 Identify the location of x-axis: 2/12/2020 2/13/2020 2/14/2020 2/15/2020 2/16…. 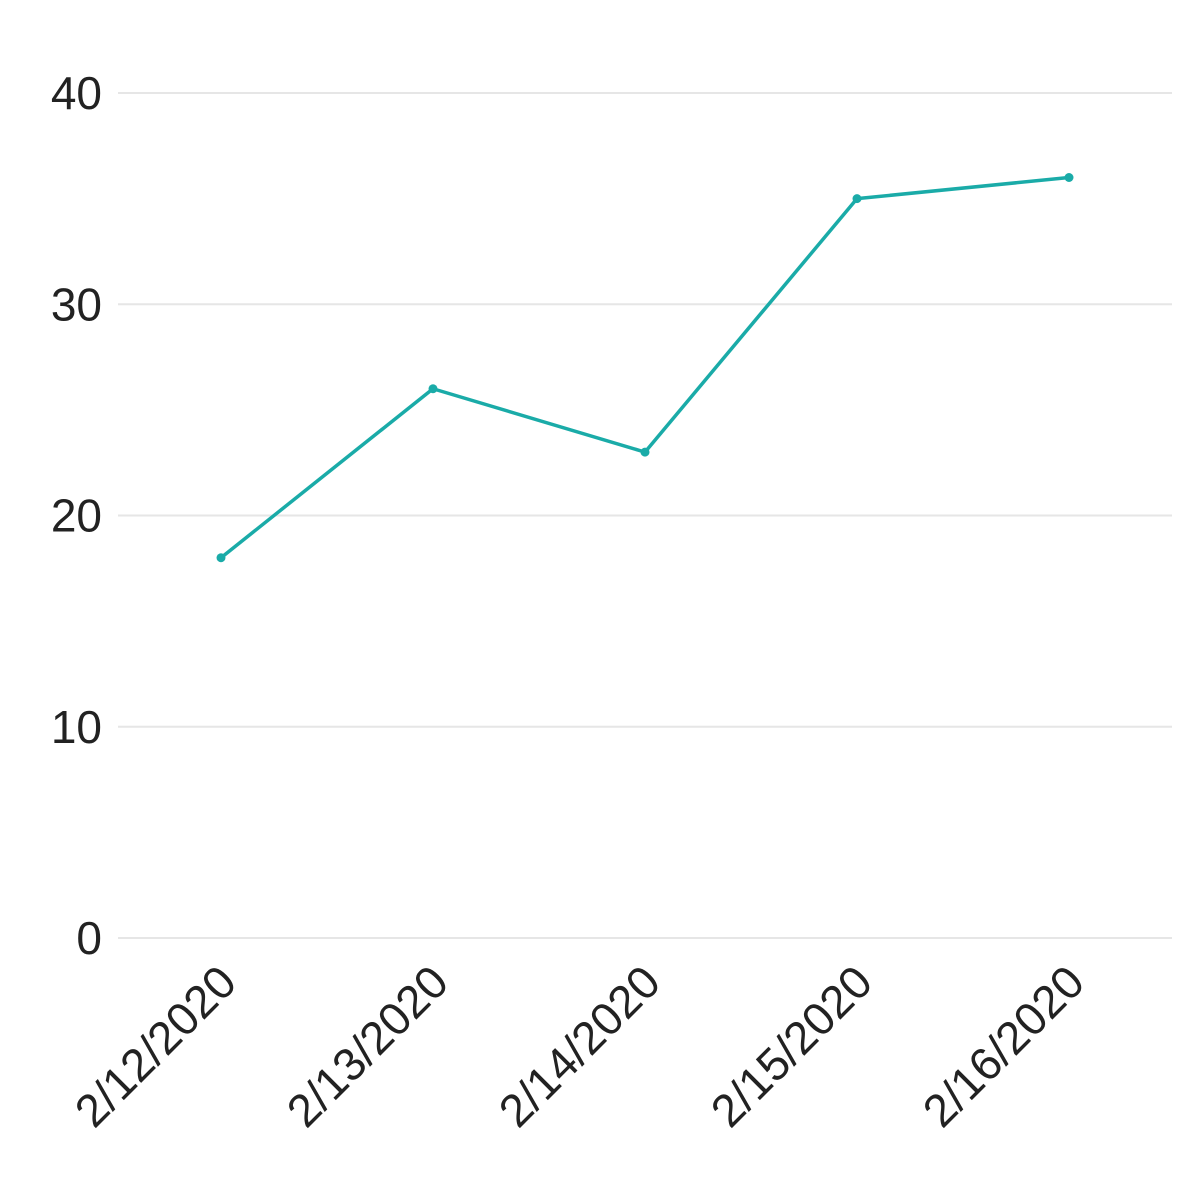
(579, 1045).